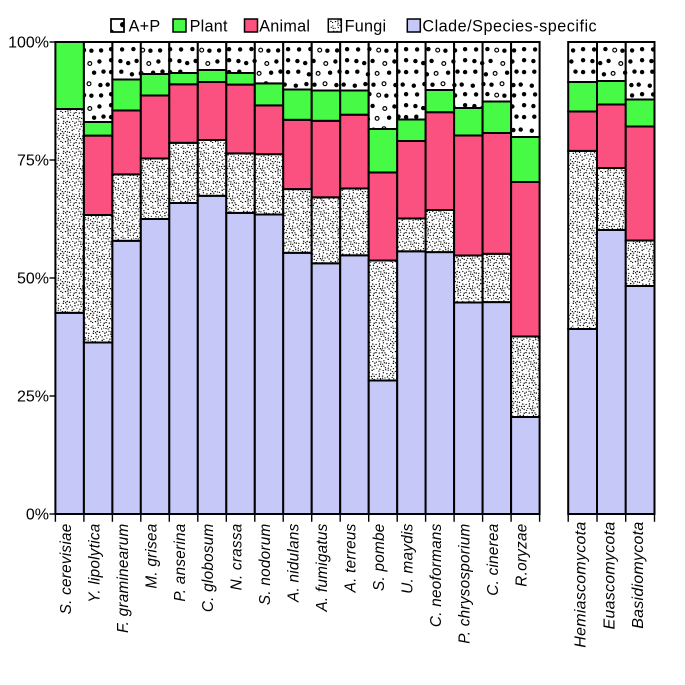 Image resolution: width=685 pixels, height=685 pixels. Describe the element at coordinates (123, 579) in the screenshot. I see `svg-text: F. graminearum` at that location.